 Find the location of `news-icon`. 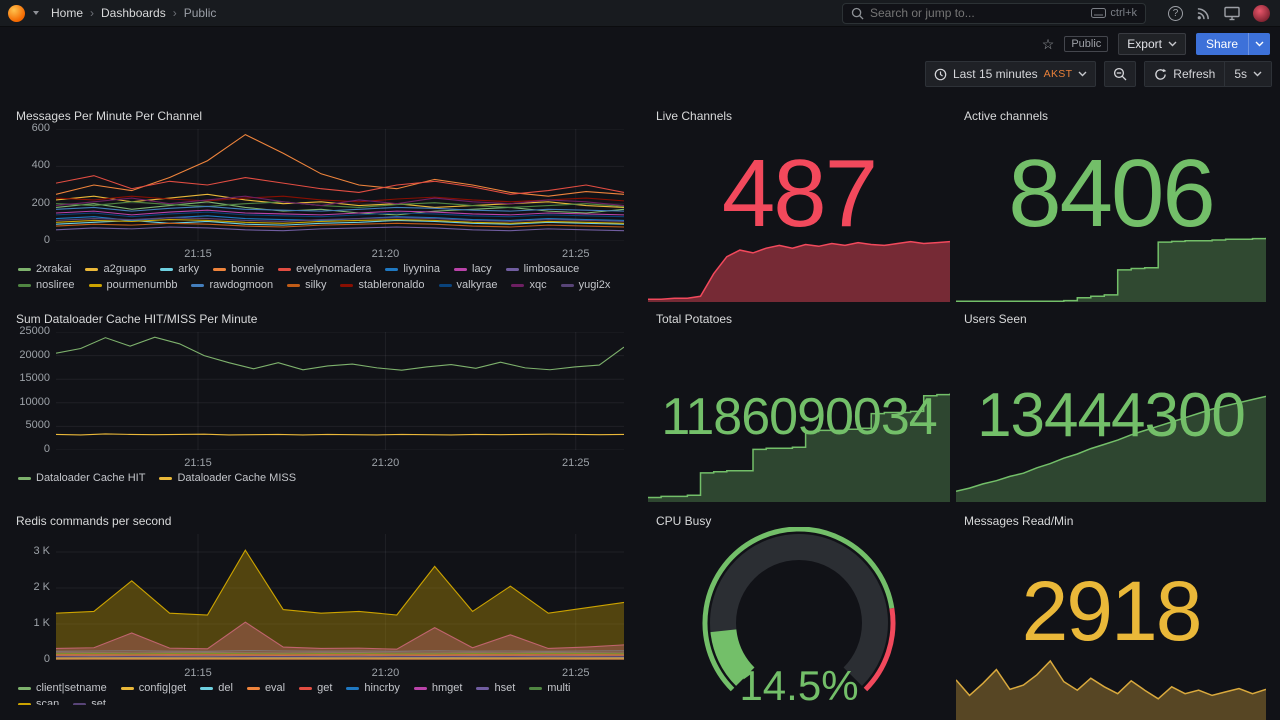

news-icon is located at coordinates (1203, 13).